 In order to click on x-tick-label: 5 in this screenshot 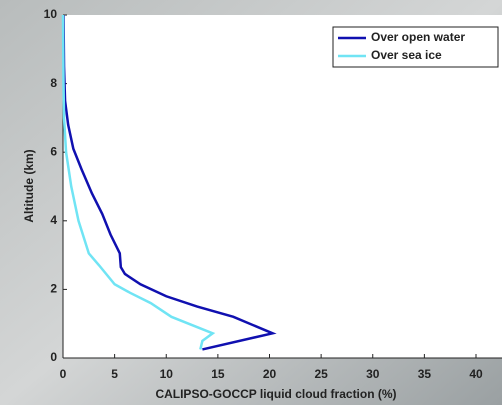, I will do `click(114, 374)`.